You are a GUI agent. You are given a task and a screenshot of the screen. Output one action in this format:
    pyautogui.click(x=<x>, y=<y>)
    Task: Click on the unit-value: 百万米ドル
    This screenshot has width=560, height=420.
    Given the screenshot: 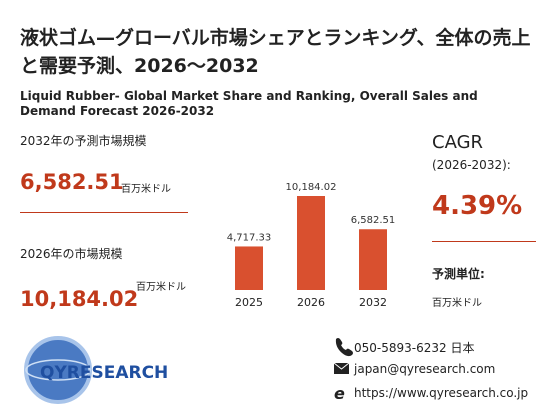 What is the action you would take?
    pyautogui.click(x=457, y=303)
    